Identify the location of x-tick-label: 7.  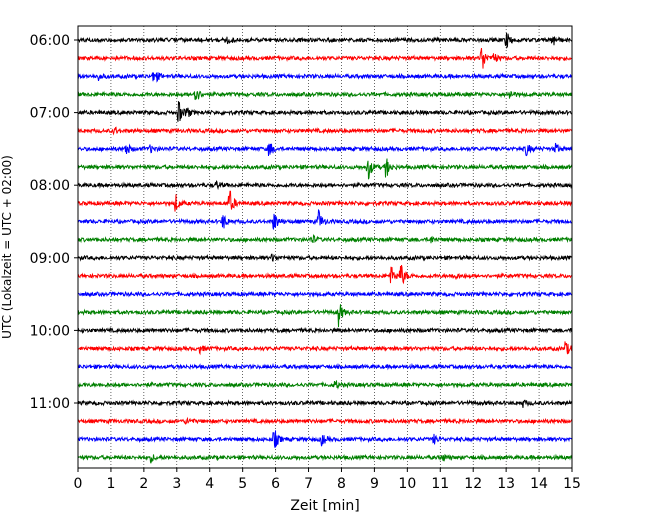
(308, 484).